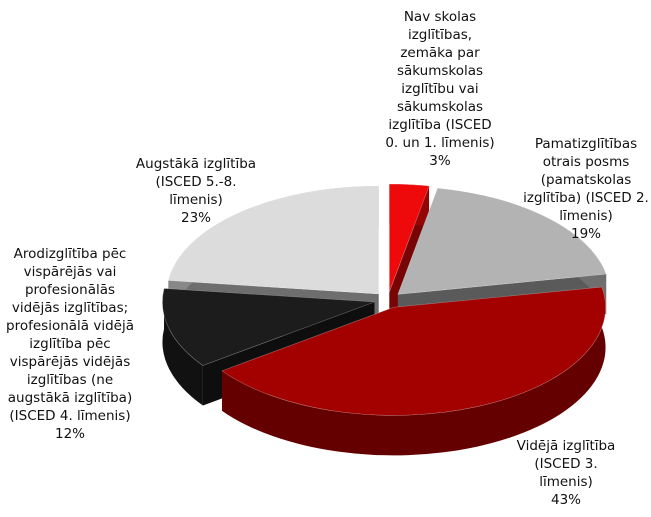  I want to click on value-label: 19%, so click(585, 234).